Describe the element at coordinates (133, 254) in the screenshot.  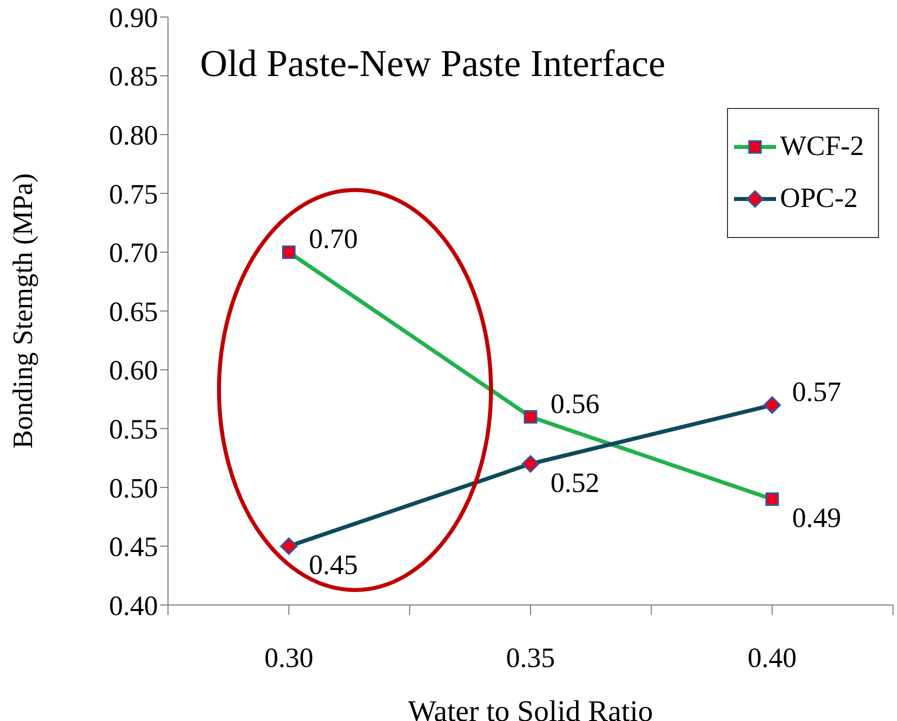
I see `y-tick-label: 0.70` at that location.